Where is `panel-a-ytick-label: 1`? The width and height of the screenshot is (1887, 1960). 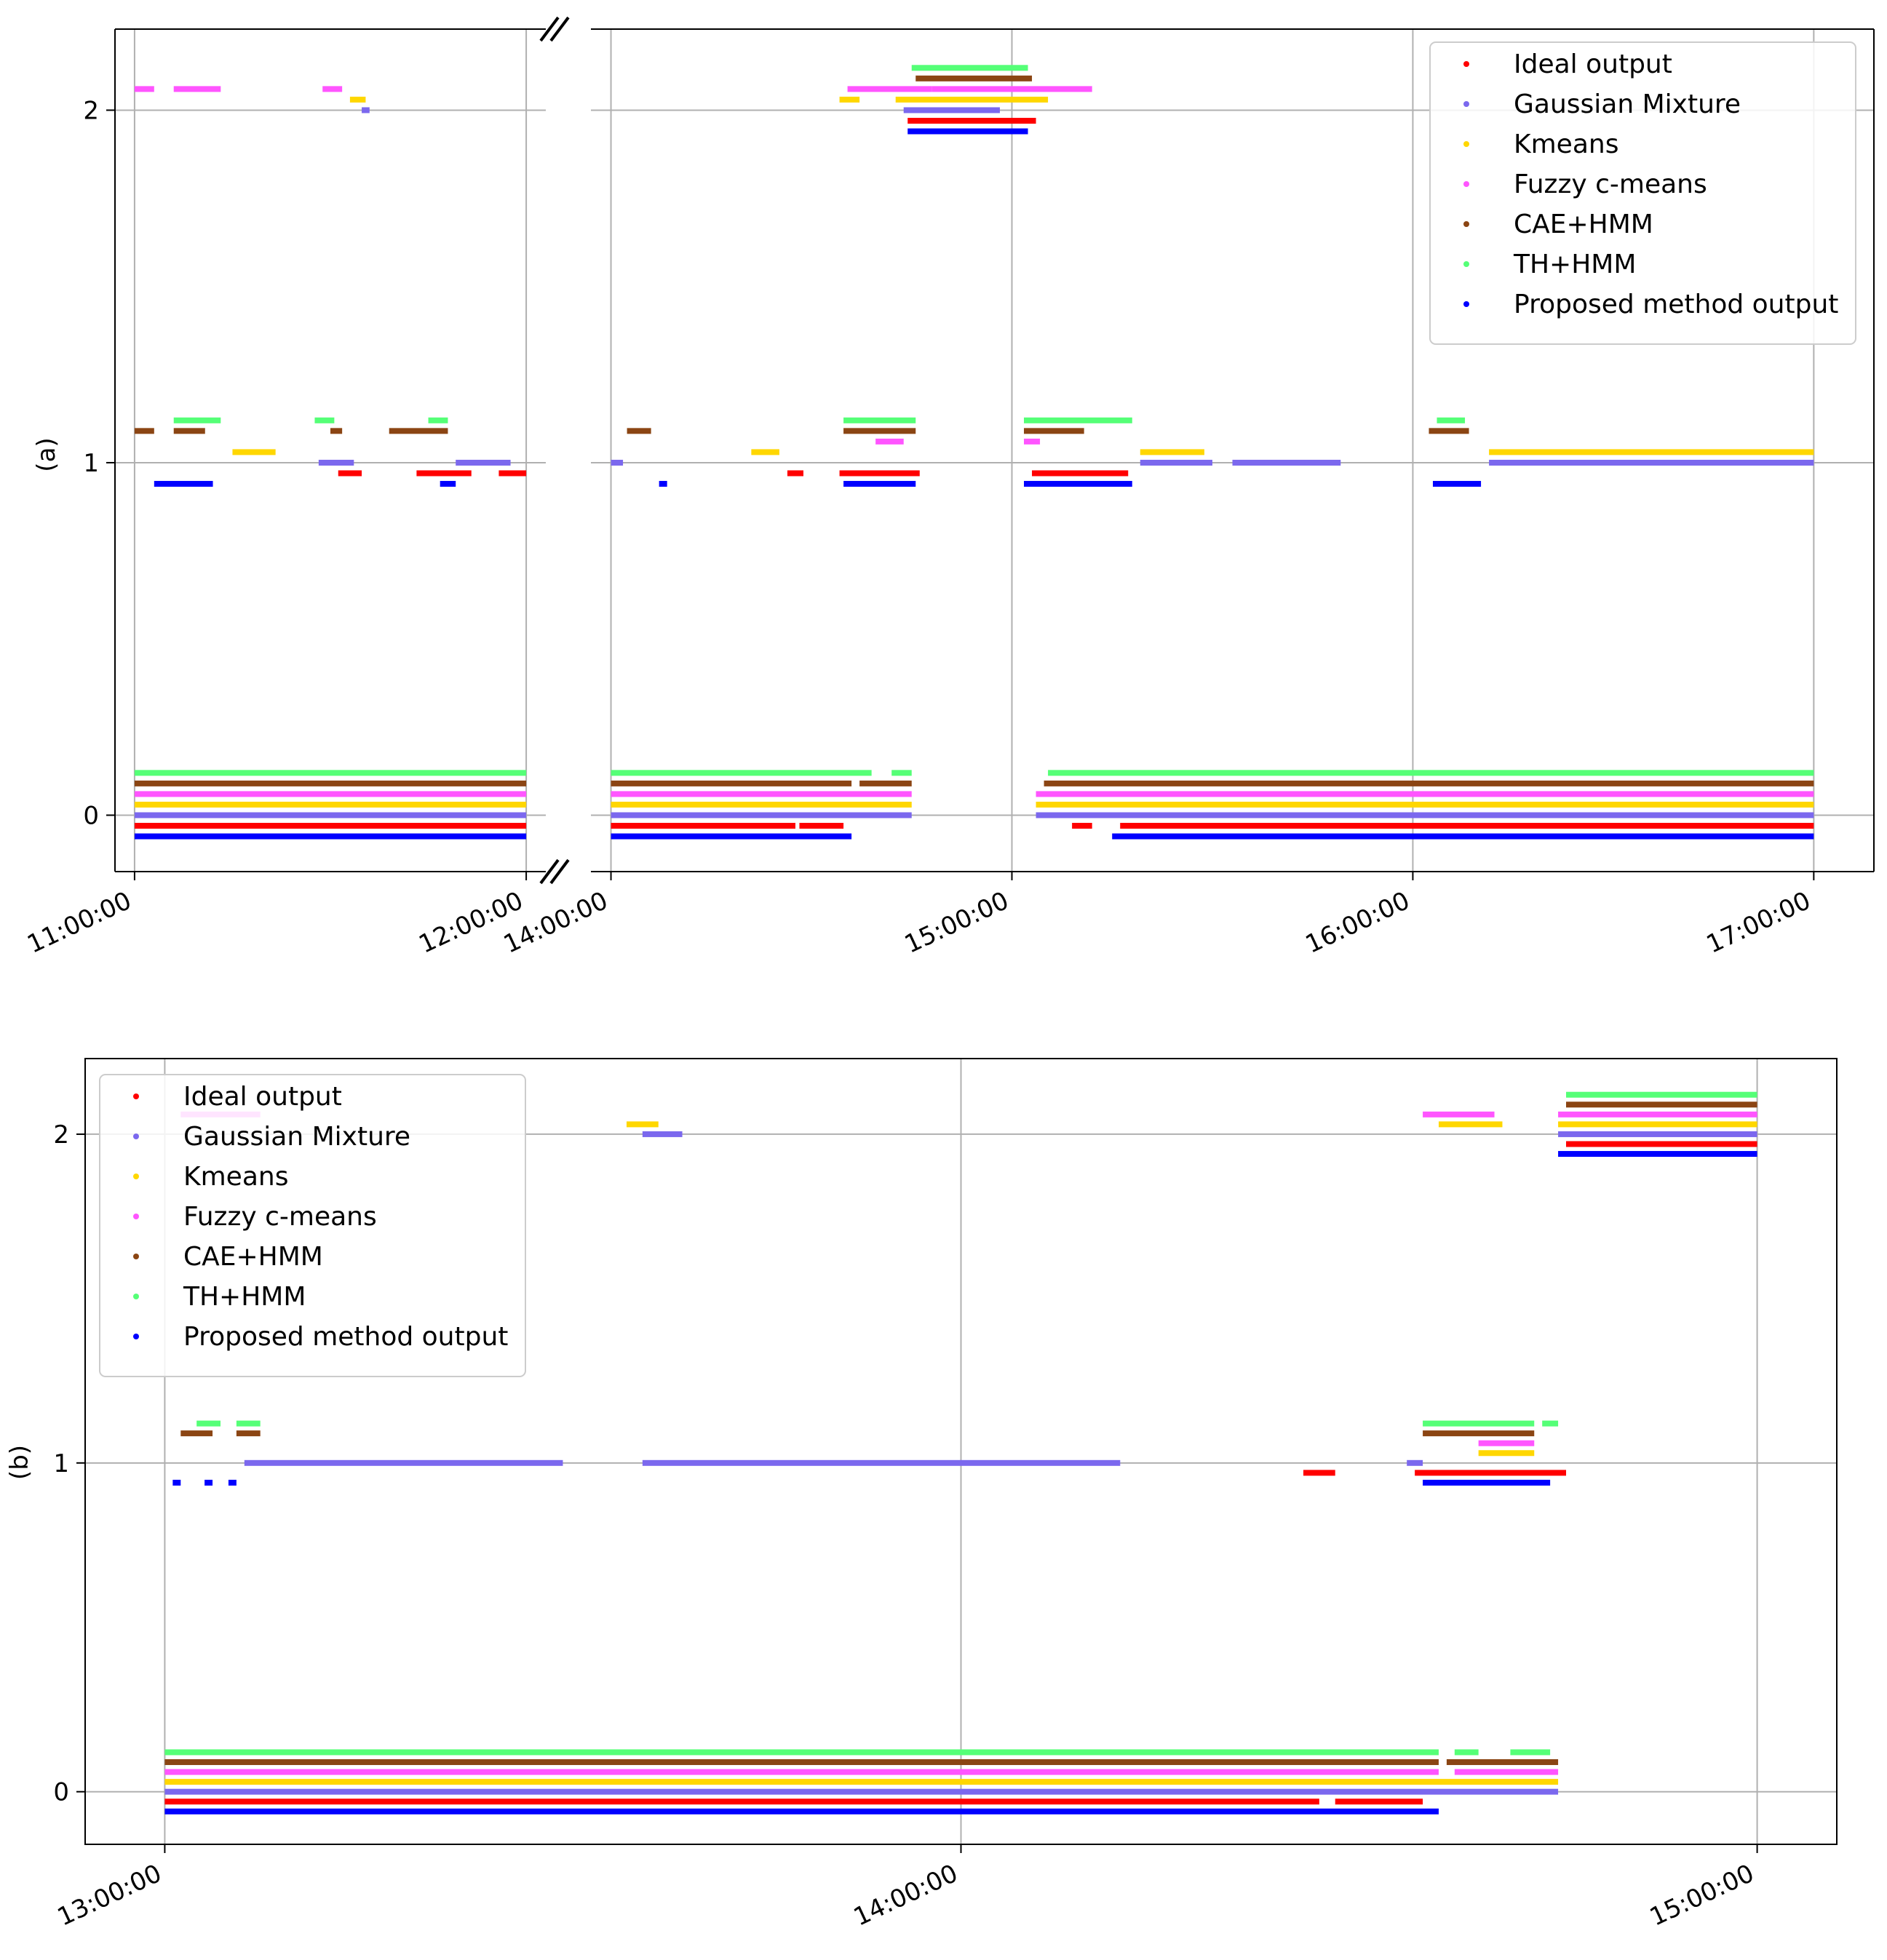 panel-a-ytick-label: 1 is located at coordinates (91, 463).